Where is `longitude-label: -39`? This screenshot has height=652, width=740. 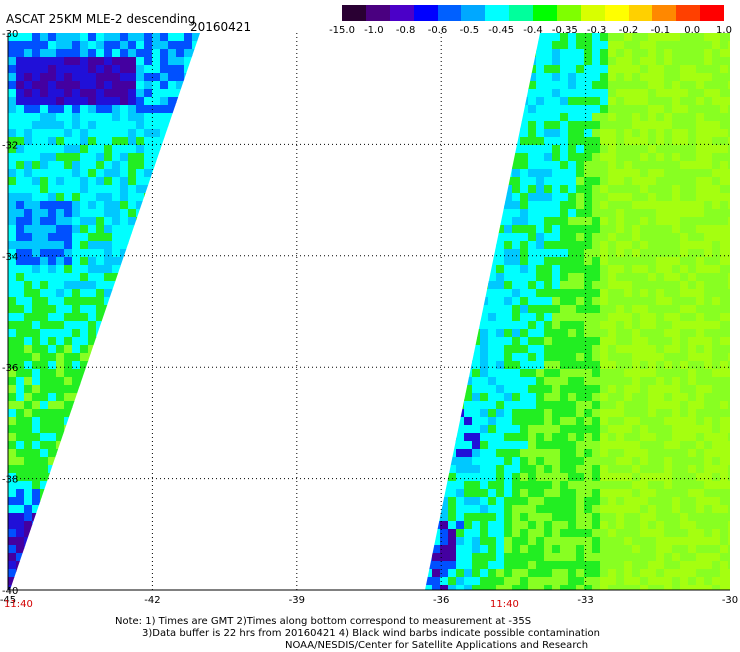 longitude-label: -39 is located at coordinates (297, 600).